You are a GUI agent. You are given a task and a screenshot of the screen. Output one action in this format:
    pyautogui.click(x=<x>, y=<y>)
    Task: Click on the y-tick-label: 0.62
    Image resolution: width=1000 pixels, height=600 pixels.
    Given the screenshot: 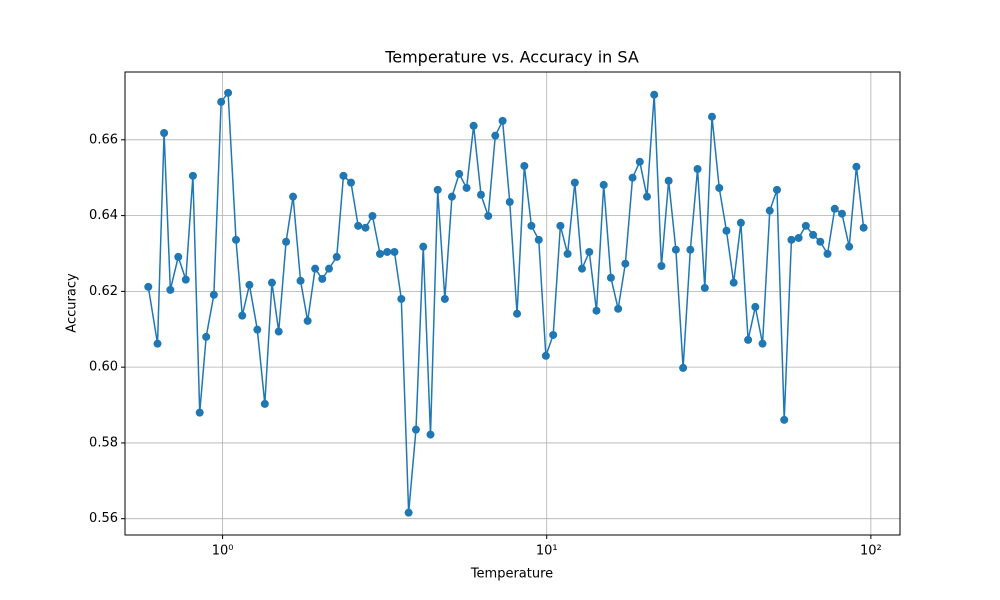 What is the action you would take?
    pyautogui.click(x=103, y=291)
    